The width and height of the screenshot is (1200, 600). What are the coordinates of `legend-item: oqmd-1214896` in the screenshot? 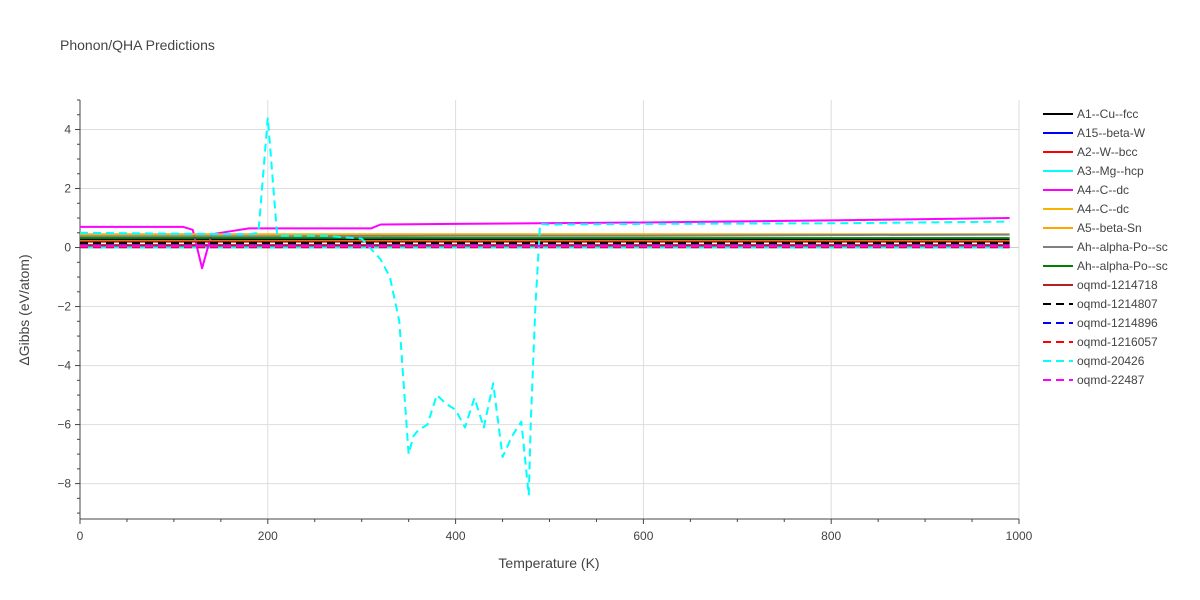 It's located at (1100, 323).